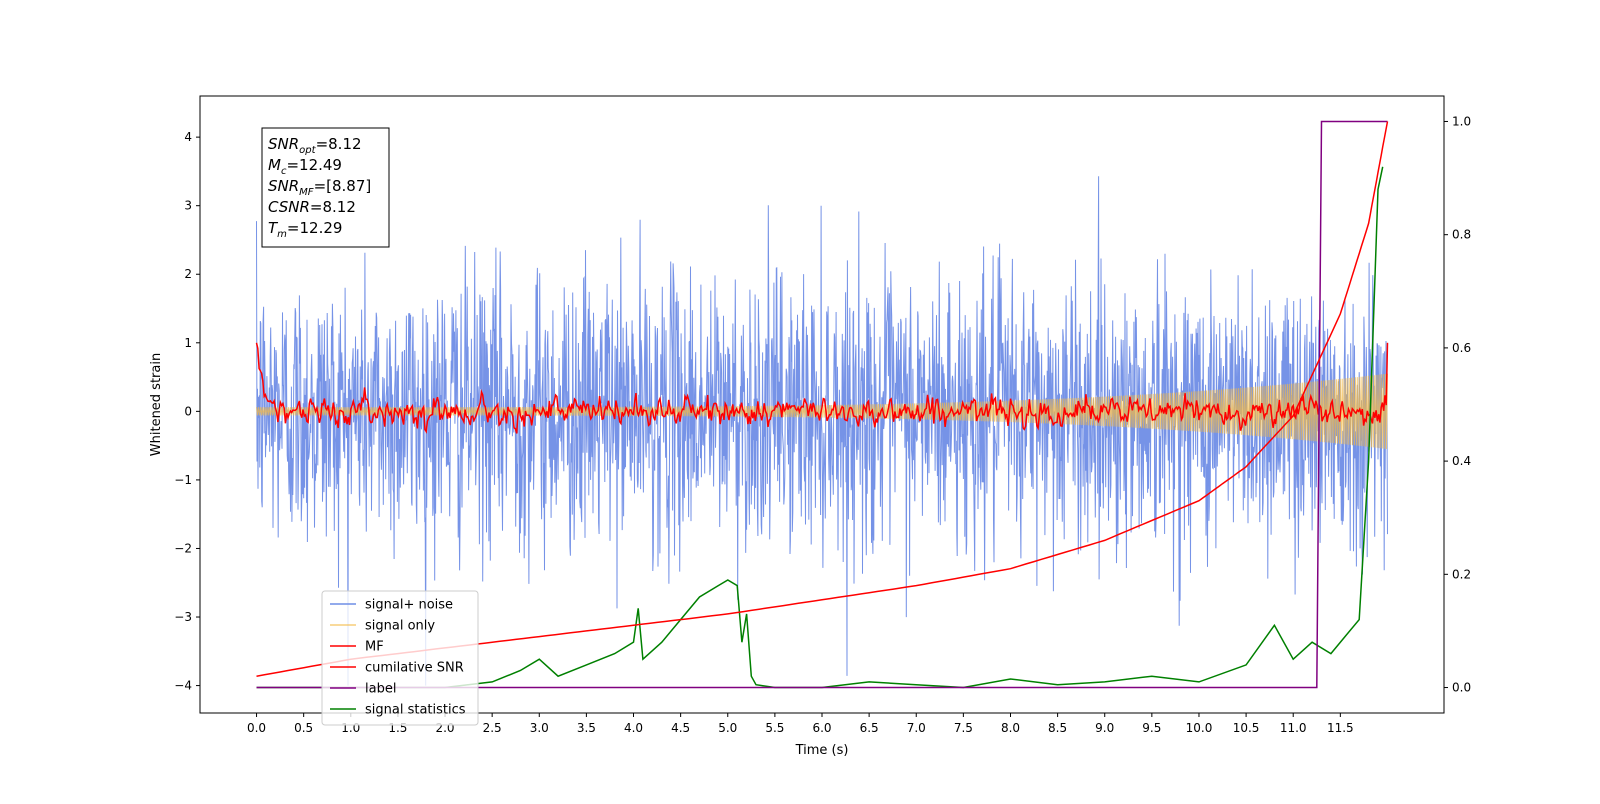 The image size is (1600, 804). What do you see at coordinates (319, 187) in the screenshot?
I see `annotation-line: SNRMF=[8.87]` at bounding box center [319, 187].